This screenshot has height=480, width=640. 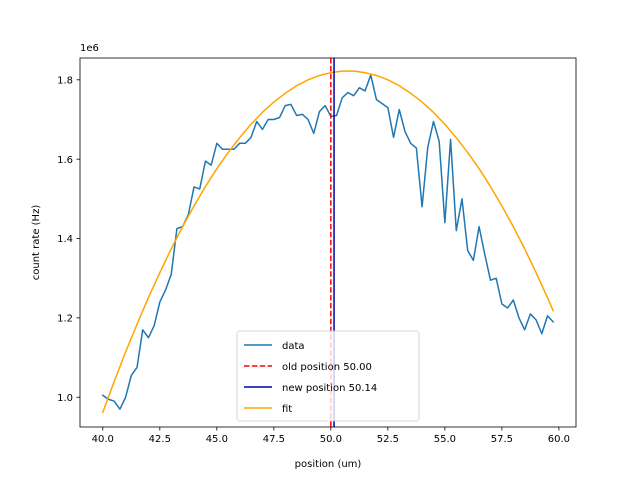 I want to click on y-tick-label: 1.2, so click(x=65, y=318).